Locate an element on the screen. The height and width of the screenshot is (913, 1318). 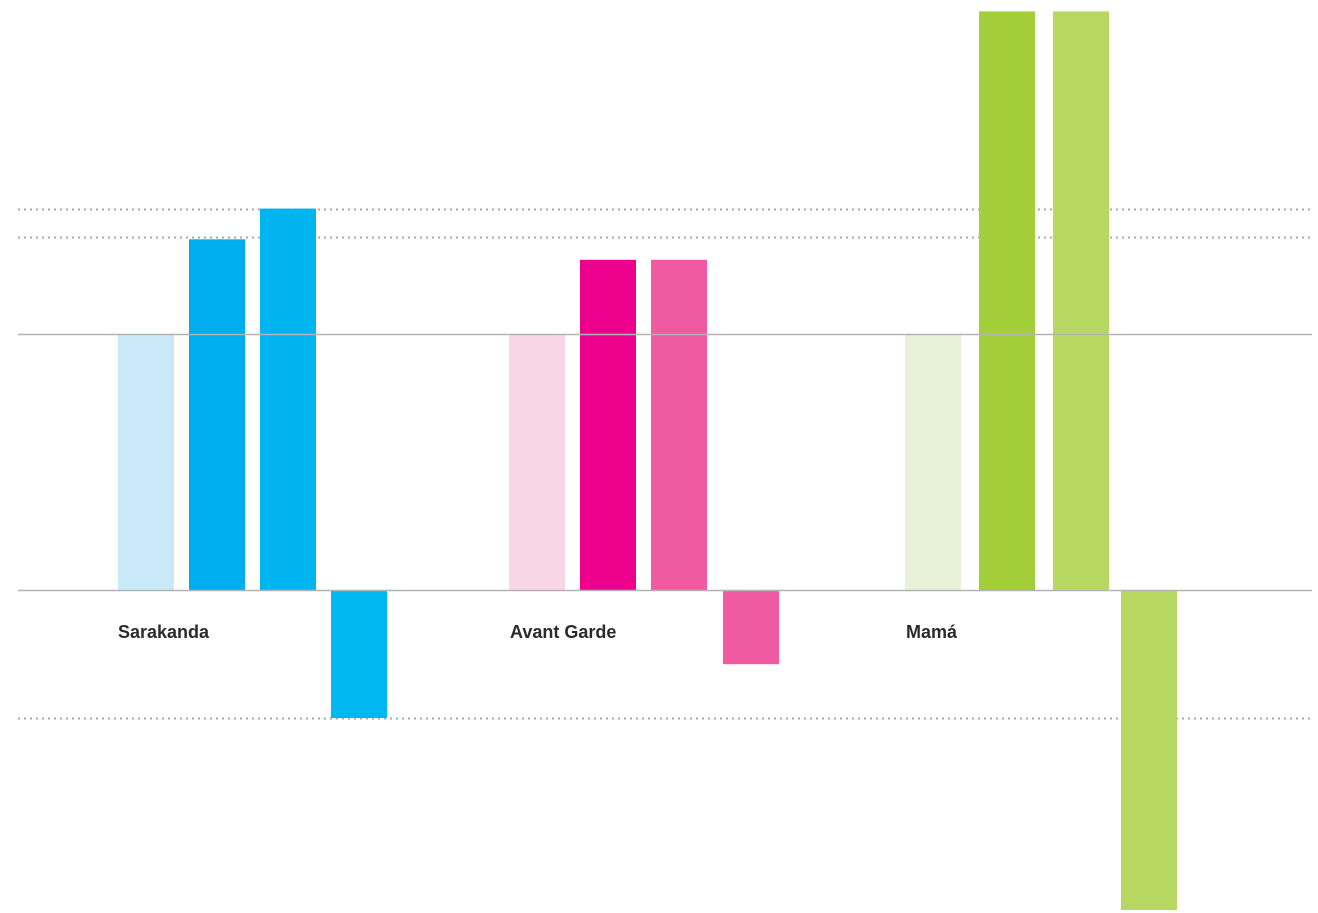
bar-mam--2 is located at coordinates (1007, 300).